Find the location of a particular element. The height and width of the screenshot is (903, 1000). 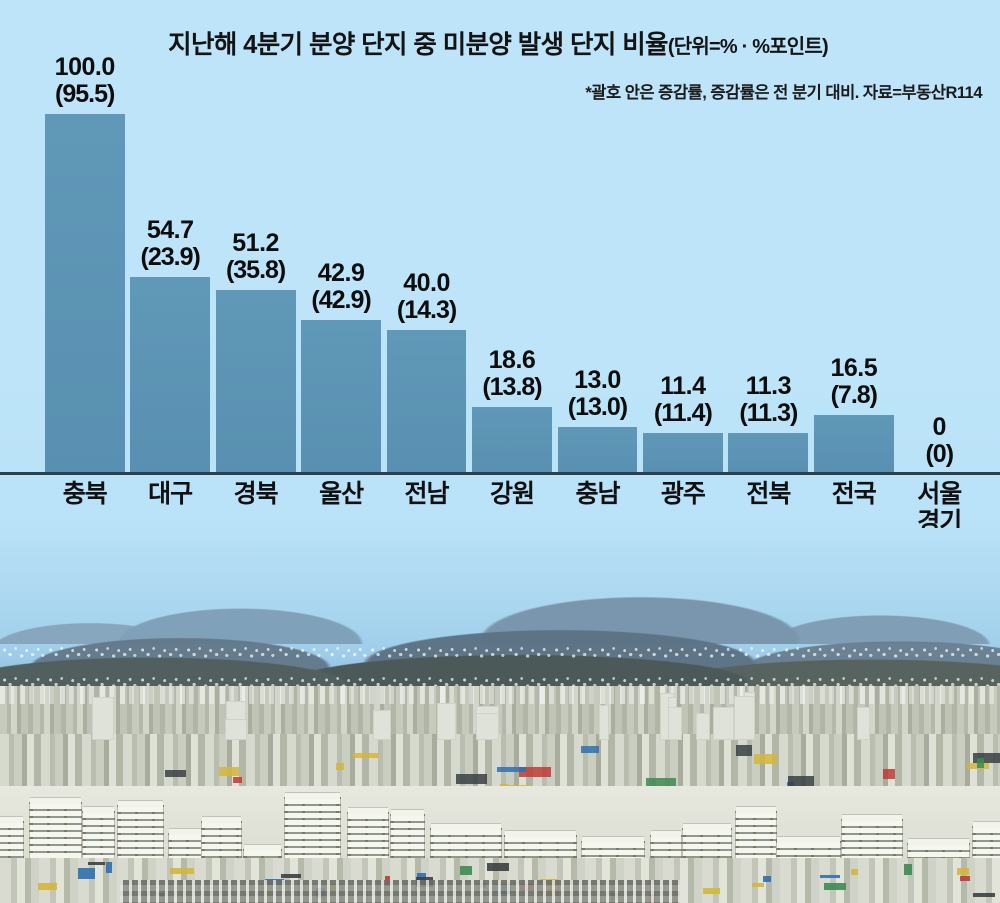

bar-경북 is located at coordinates (255, 382).